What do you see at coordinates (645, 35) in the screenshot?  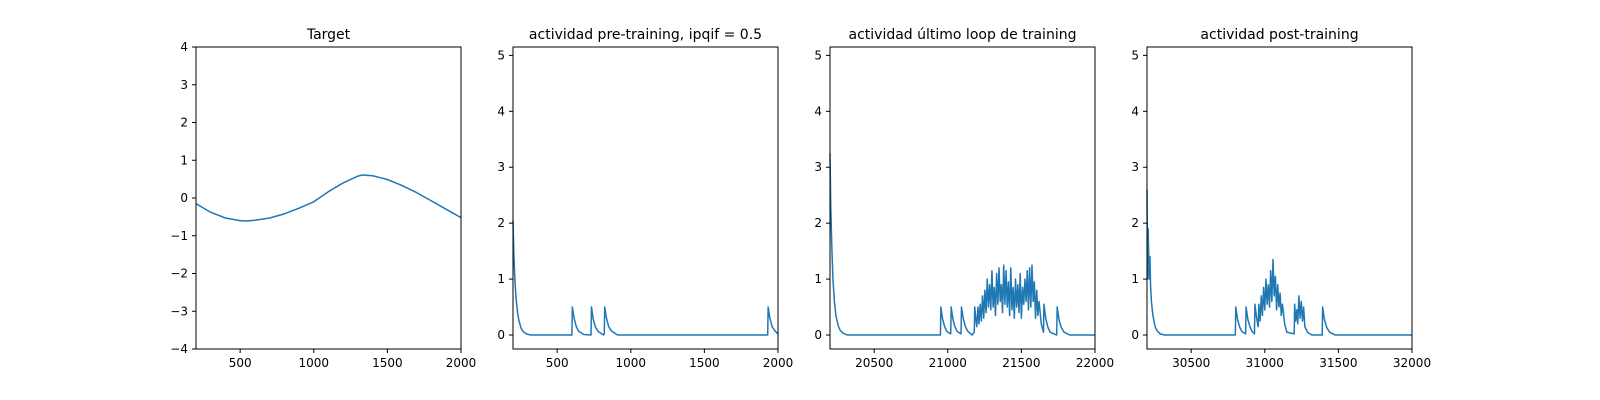 I see `chart-title: actividad pre-training, ipqif = 0.5` at bounding box center [645, 35].